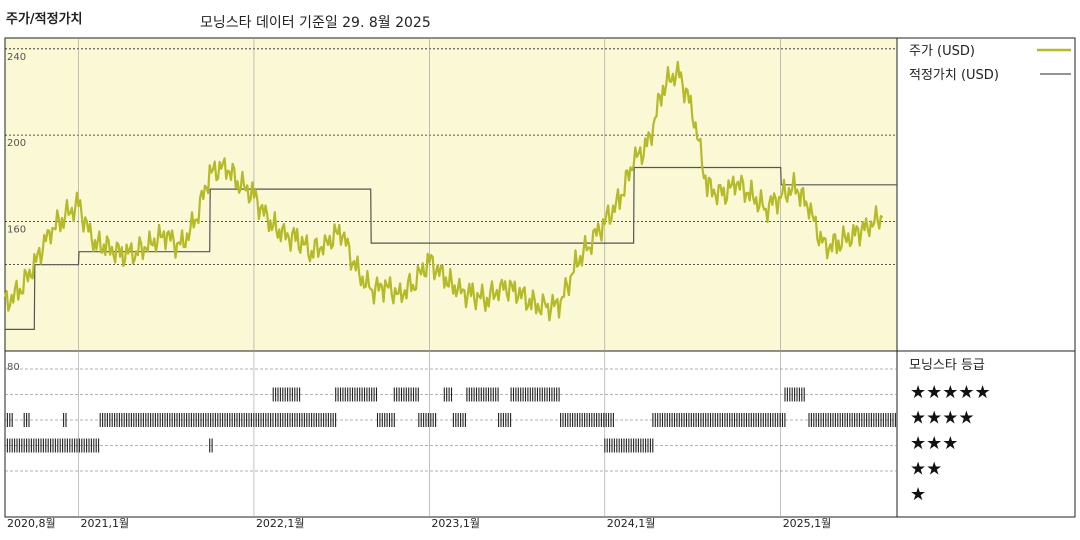 This screenshot has height=540, width=1080. What do you see at coordinates (31, 523) in the screenshot?
I see `x-tick-label: 2020,8월` at bounding box center [31, 523].